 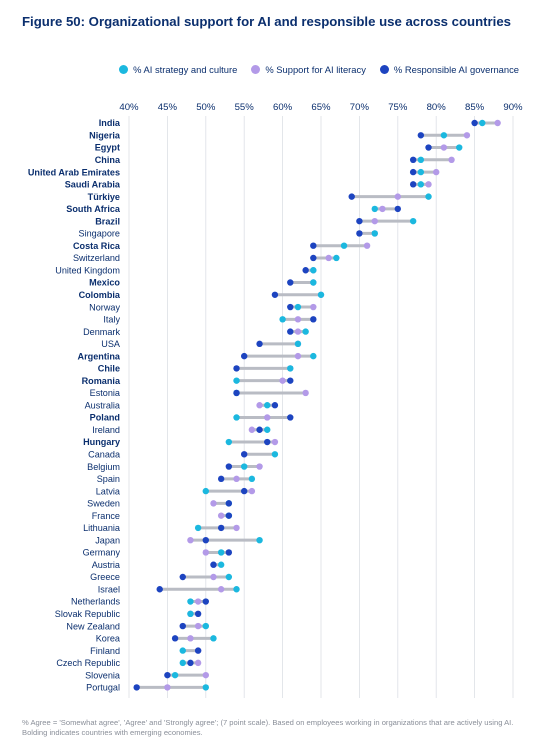 I want to click on x-tick-label: 85%, so click(x=475, y=107).